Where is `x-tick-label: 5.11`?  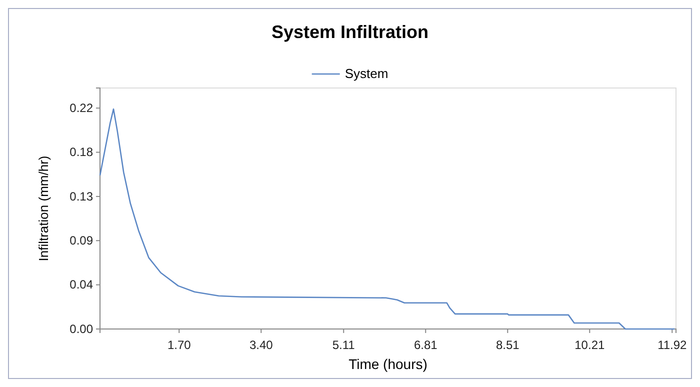
x-tick-label: 5.11 is located at coordinates (344, 345).